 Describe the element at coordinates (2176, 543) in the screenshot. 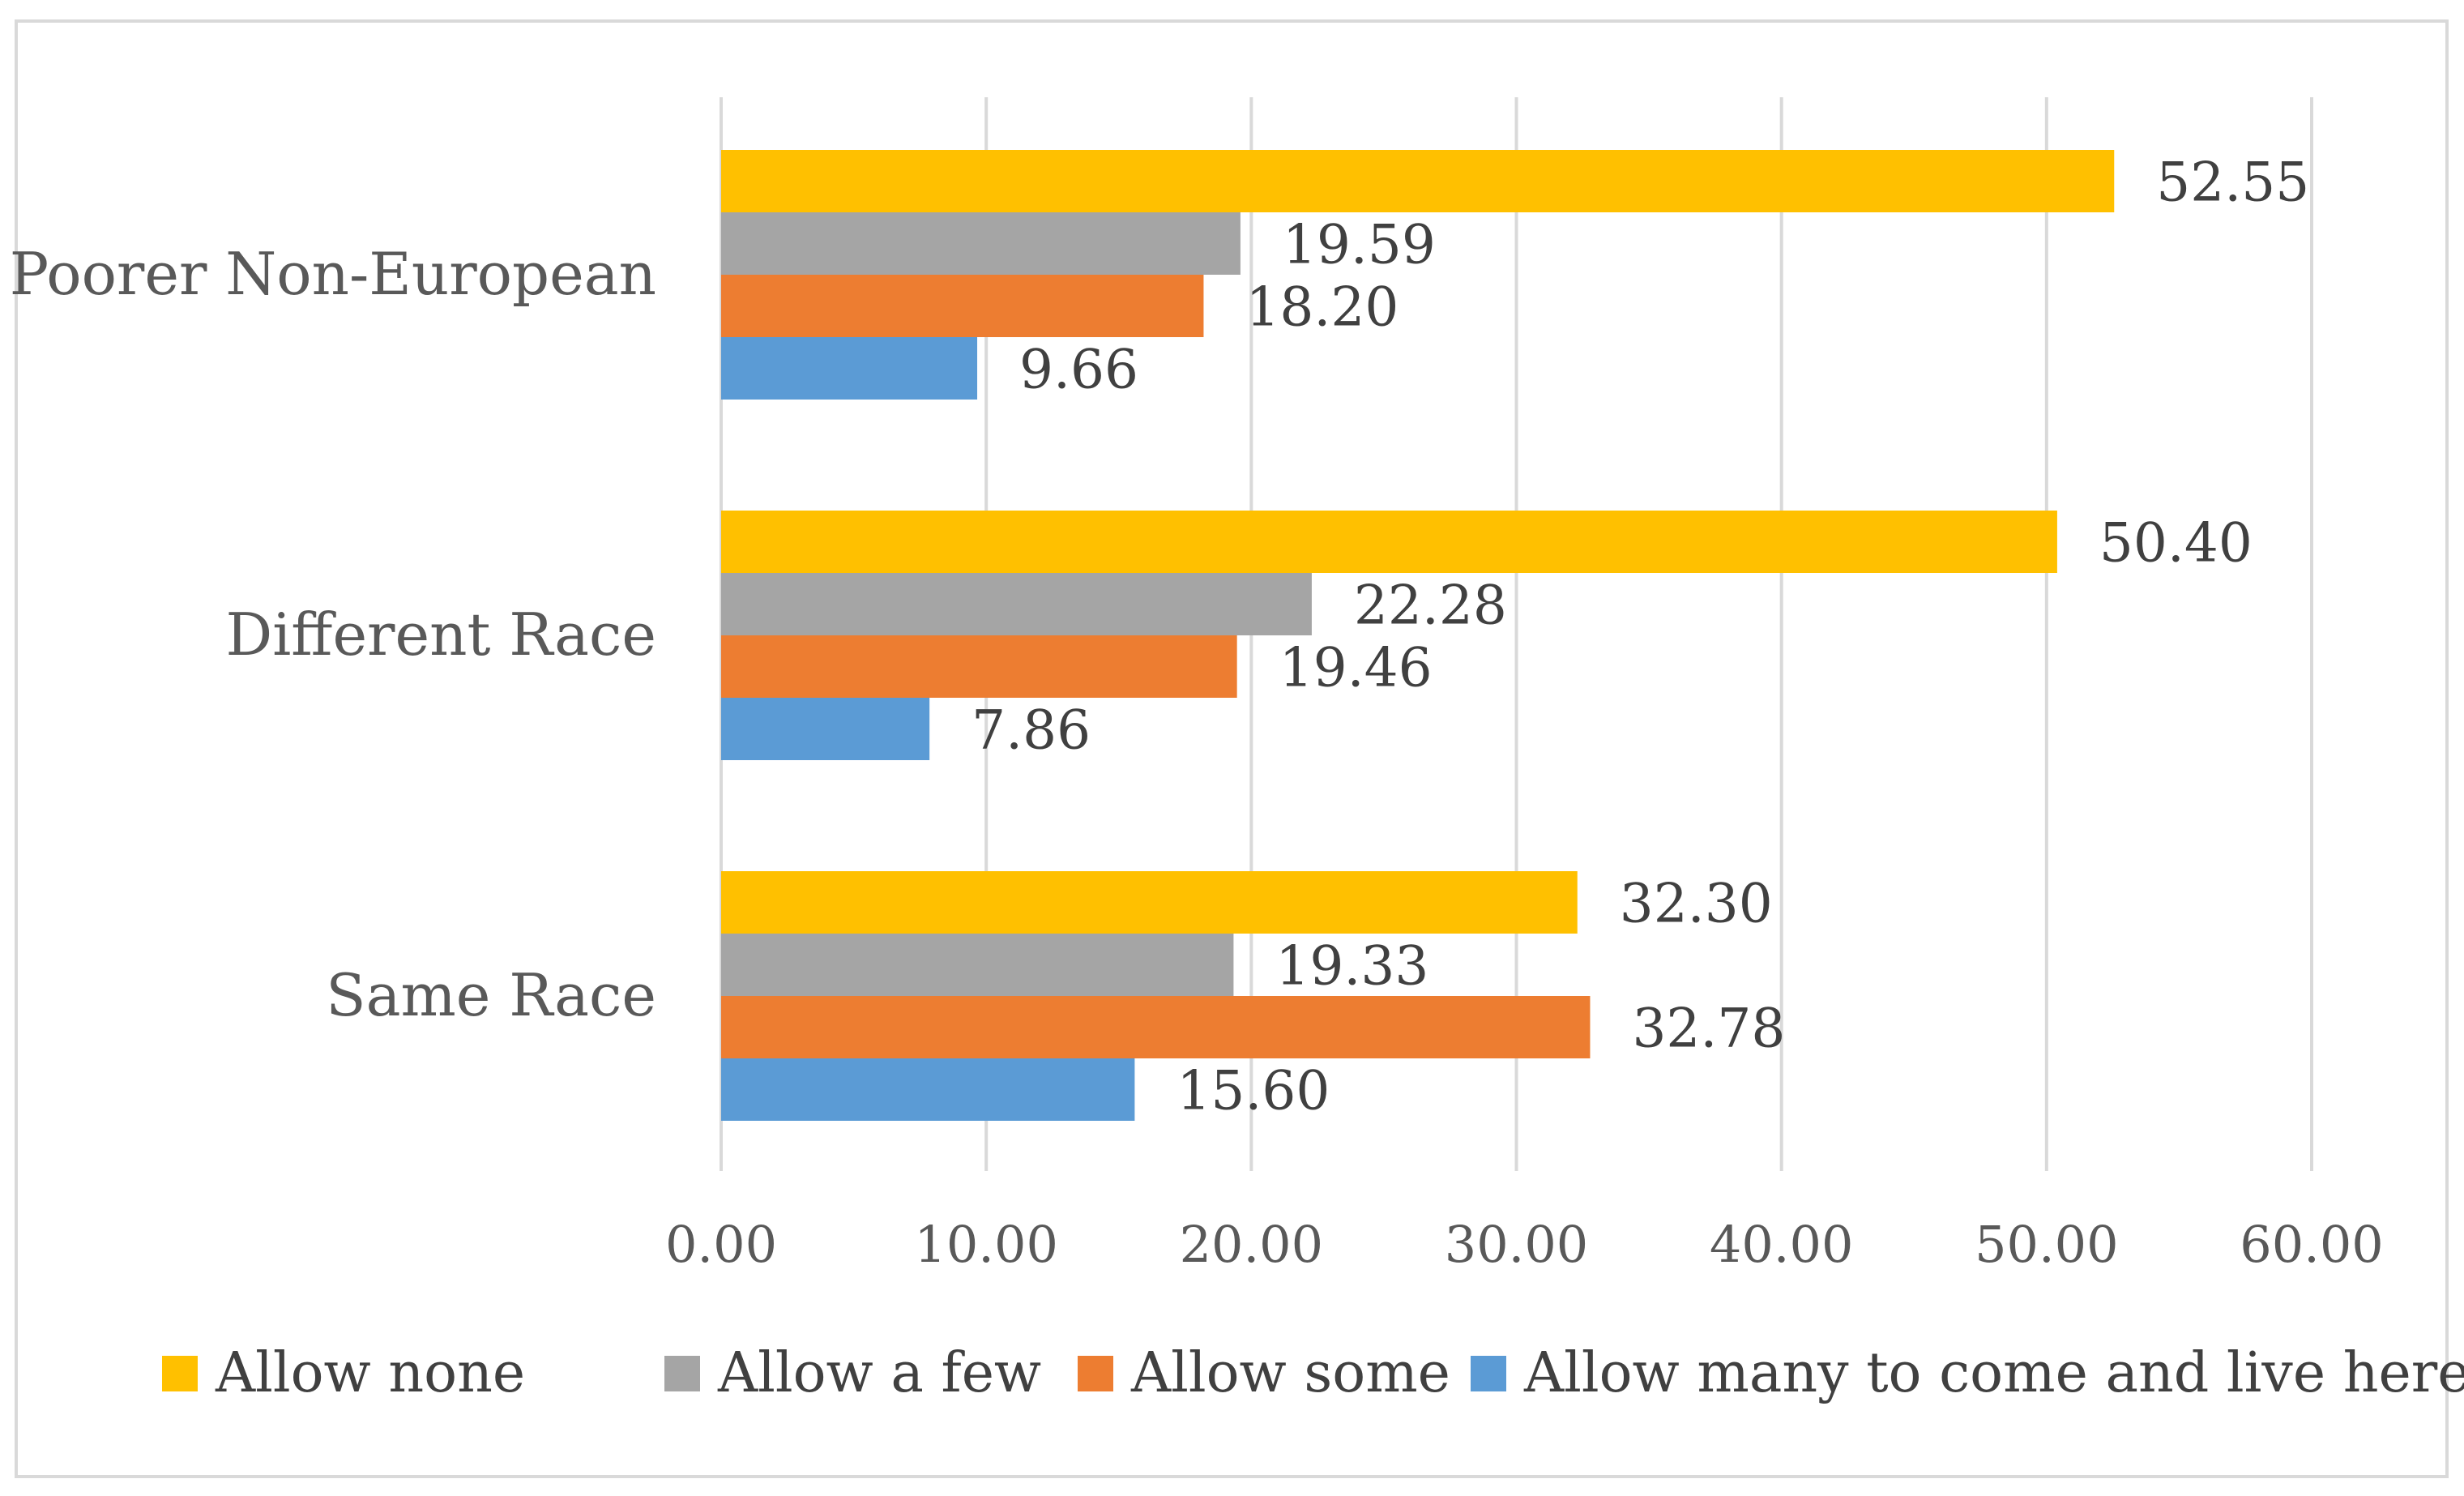

I see `data-label: 50.40` at that location.